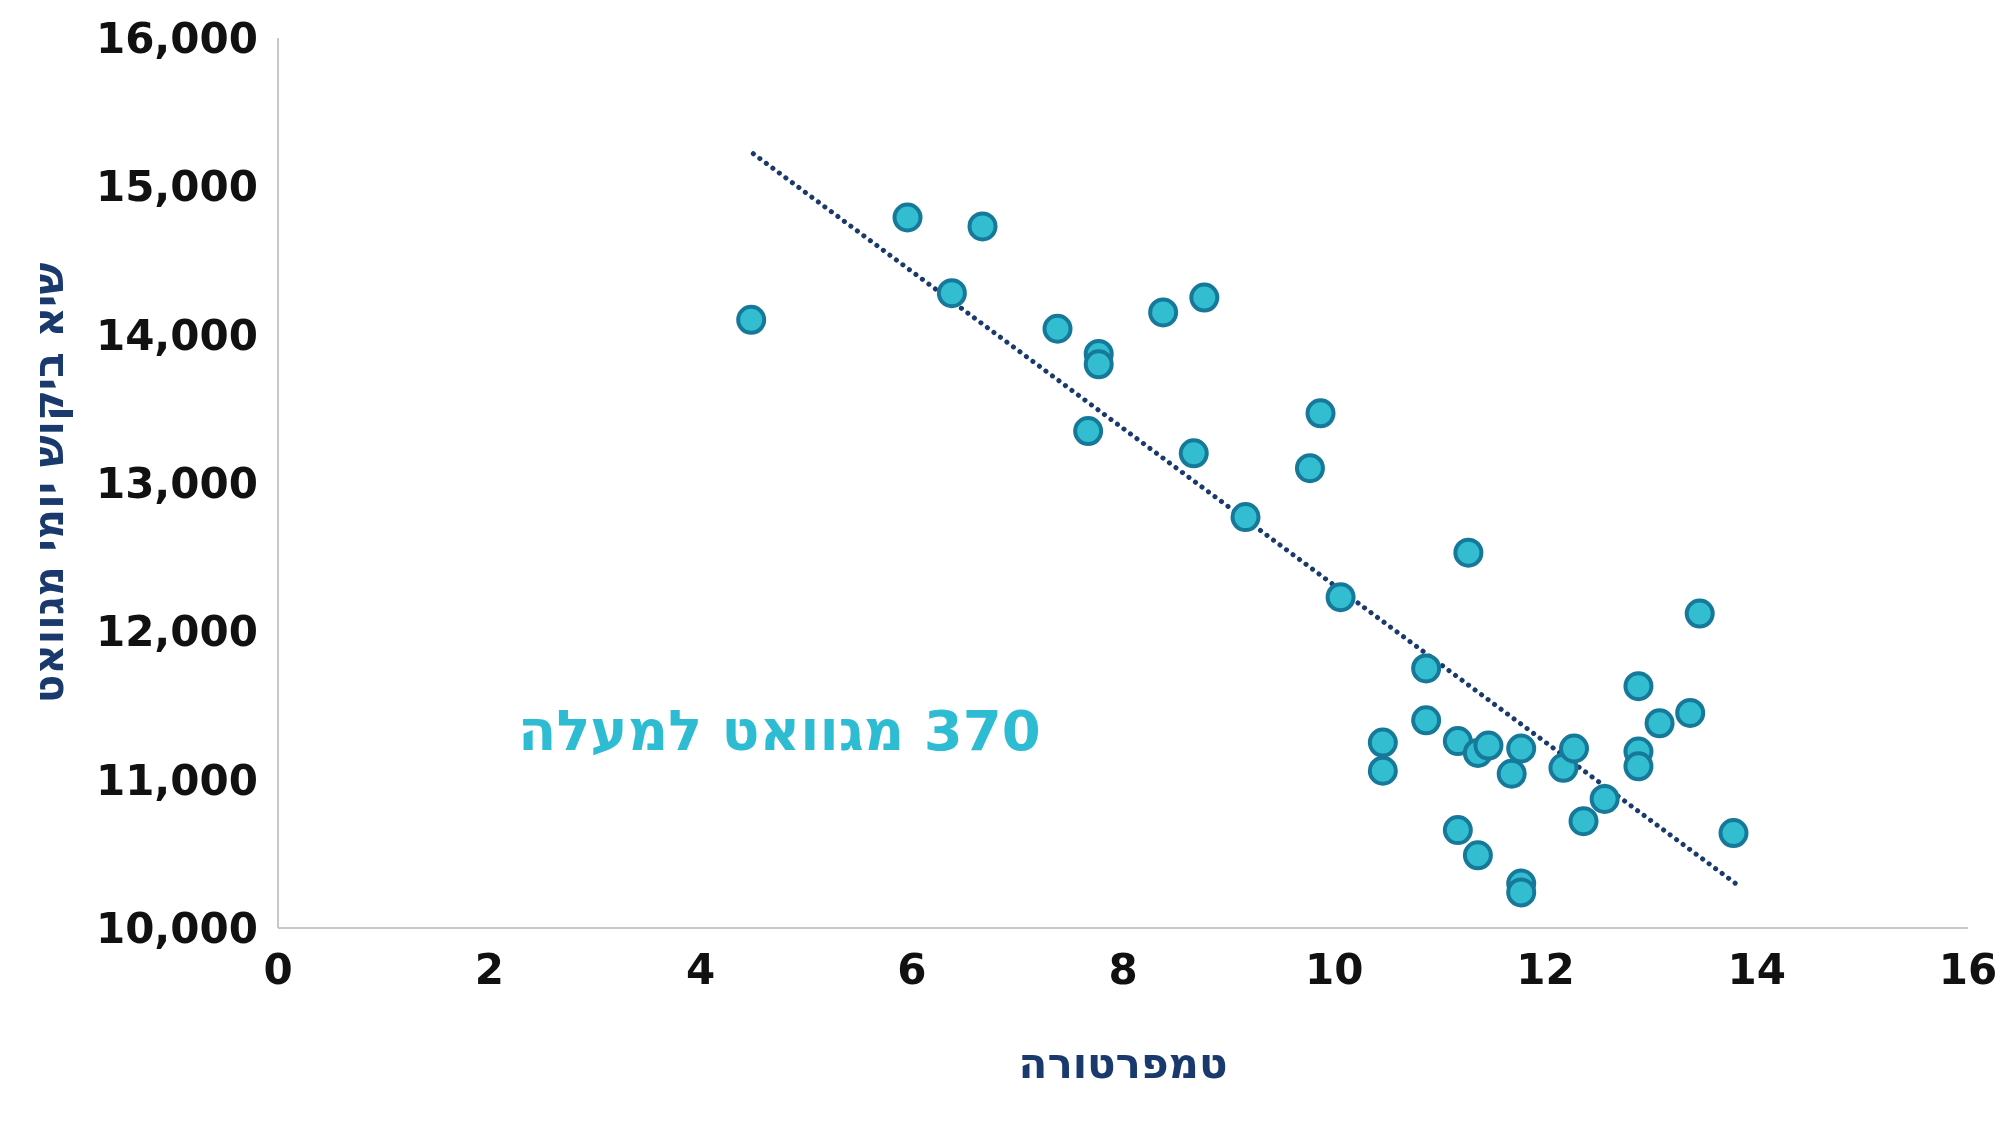  What do you see at coordinates (176, 632) in the screenshot?
I see `y-tick-label: 12,000` at bounding box center [176, 632].